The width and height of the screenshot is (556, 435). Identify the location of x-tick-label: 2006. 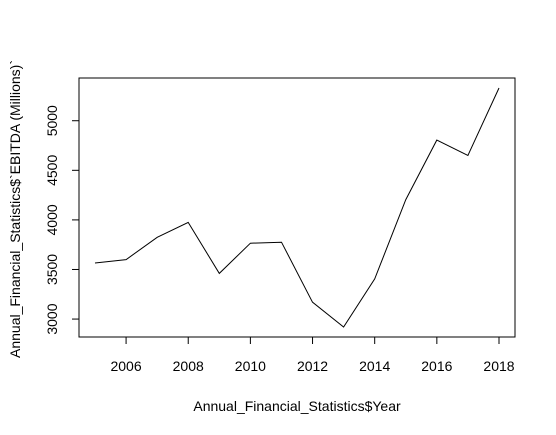
(125, 366).